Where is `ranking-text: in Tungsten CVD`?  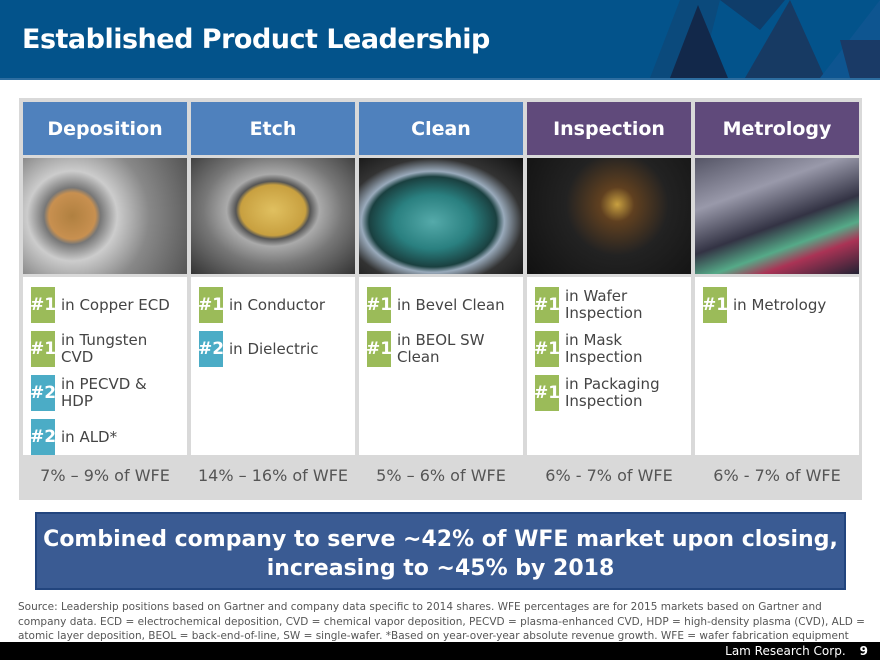
ranking-text: in Tungsten CVD is located at coordinates (104, 348).